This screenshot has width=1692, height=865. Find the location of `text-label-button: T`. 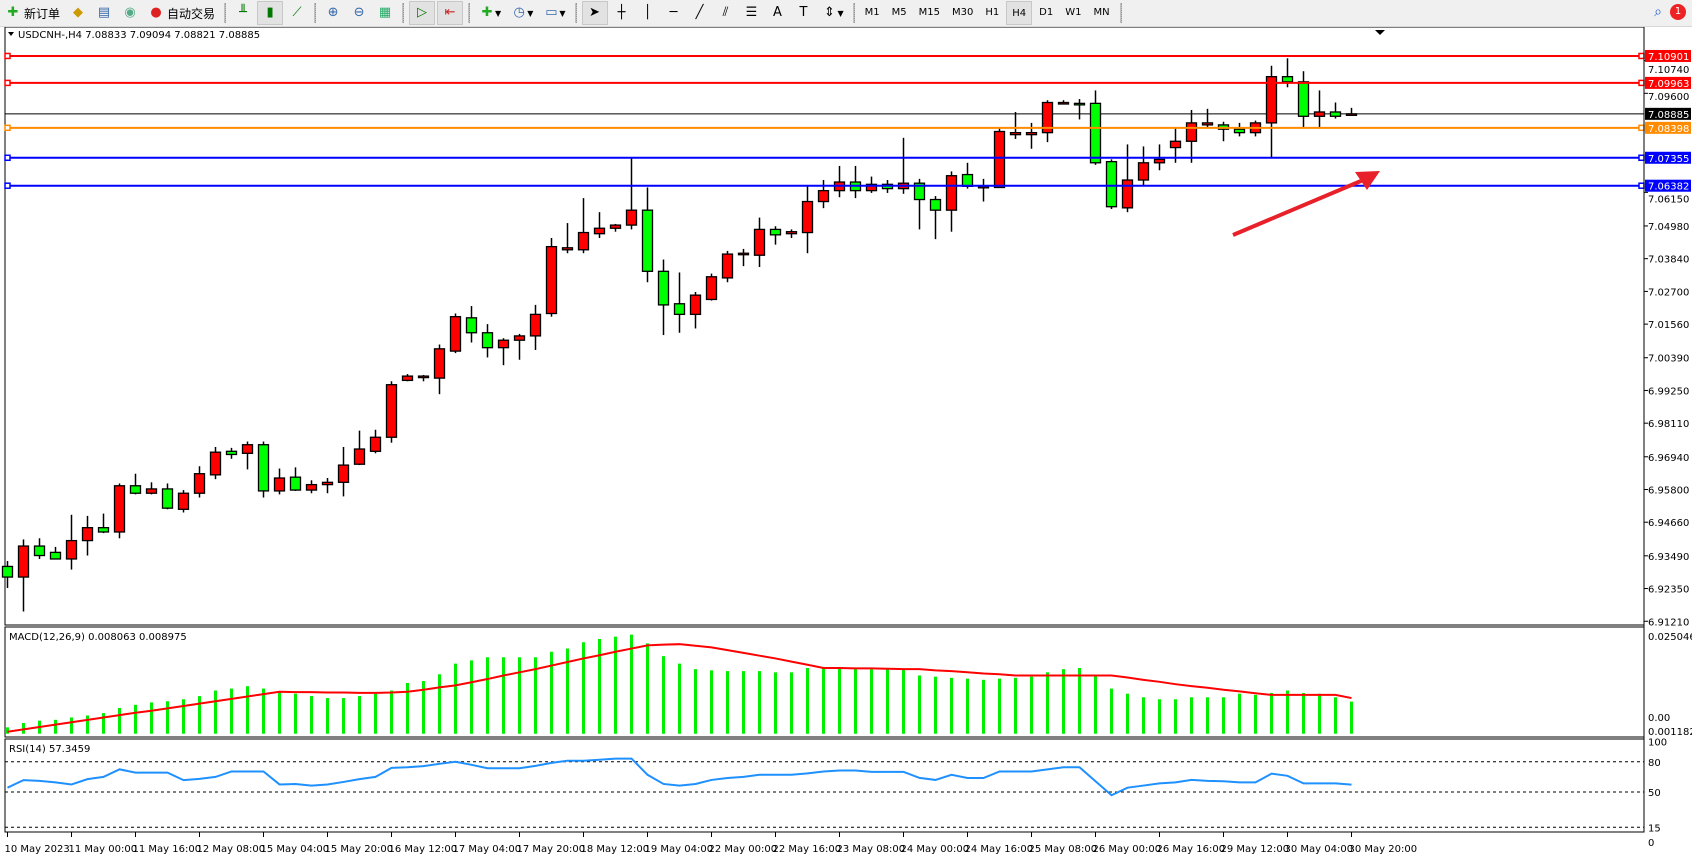

text-label-button: T is located at coordinates (804, 13).